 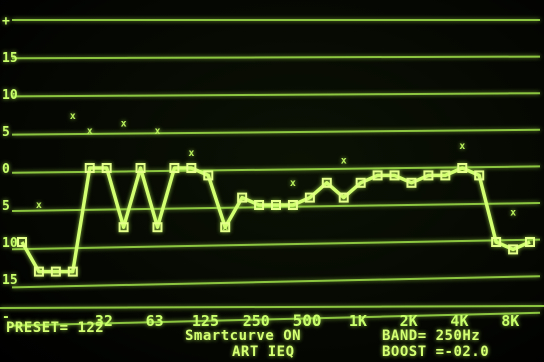 What do you see at coordinates (256, 321) in the screenshot?
I see `freq-label: 250` at bounding box center [256, 321].